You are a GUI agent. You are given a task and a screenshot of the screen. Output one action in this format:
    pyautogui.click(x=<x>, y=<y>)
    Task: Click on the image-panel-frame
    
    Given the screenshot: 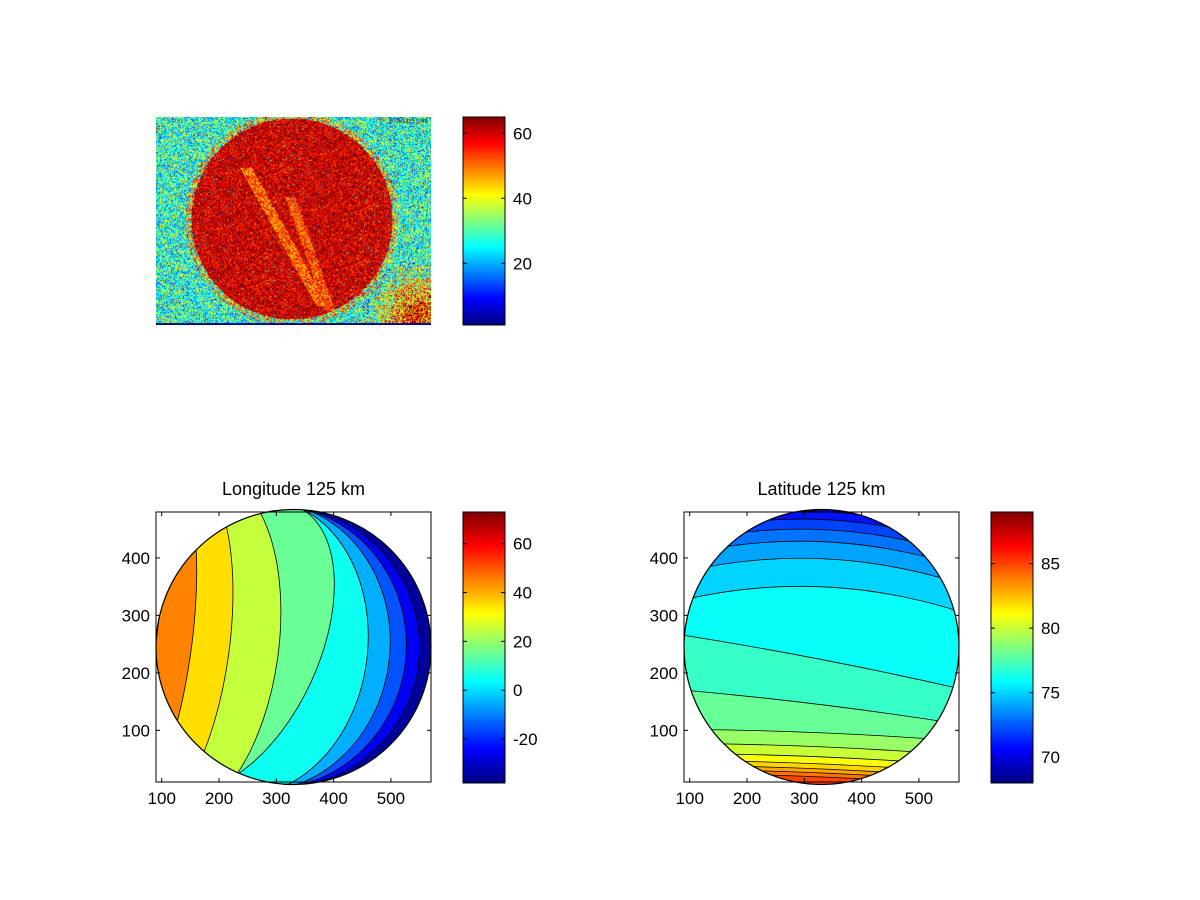 What is the action you would take?
    pyautogui.click(x=293, y=221)
    